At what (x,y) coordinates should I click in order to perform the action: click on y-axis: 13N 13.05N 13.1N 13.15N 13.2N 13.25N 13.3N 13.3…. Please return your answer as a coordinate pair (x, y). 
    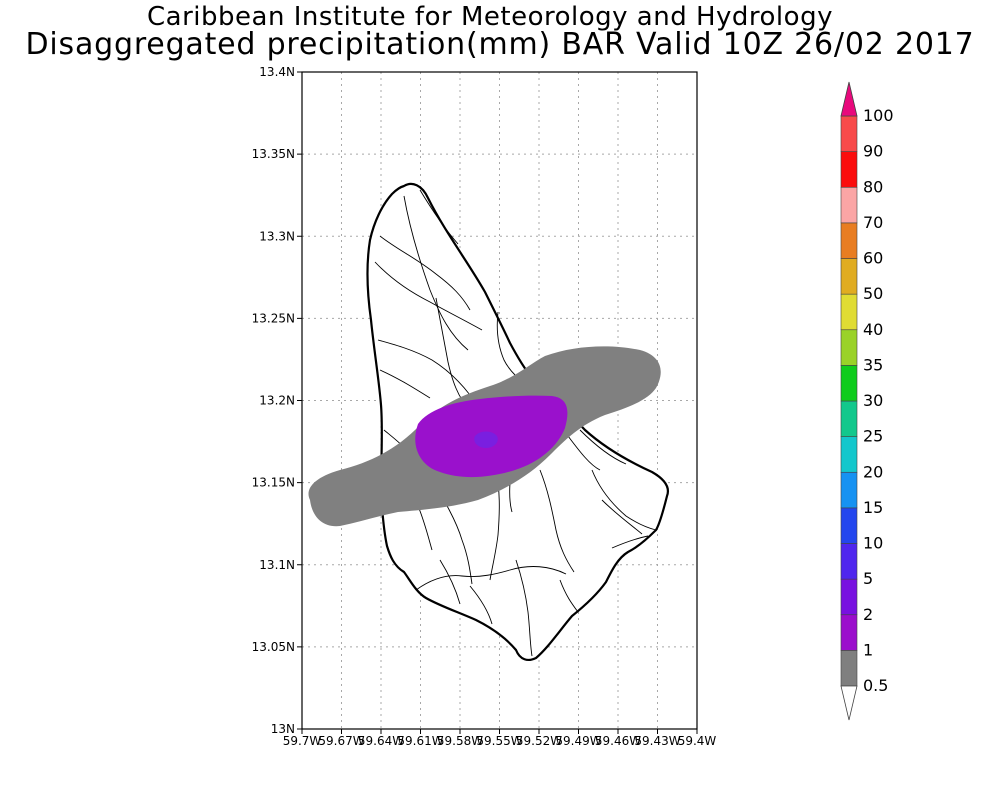
    Looking at the image, I should click on (277, 400).